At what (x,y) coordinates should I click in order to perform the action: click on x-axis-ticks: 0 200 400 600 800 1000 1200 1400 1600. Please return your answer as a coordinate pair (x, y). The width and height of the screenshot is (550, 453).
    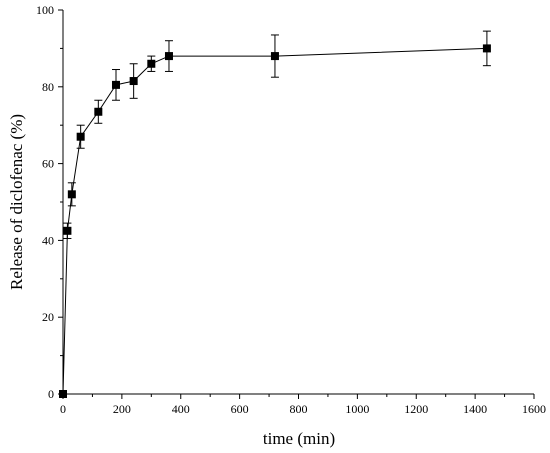
    Looking at the image, I should click on (303, 405).